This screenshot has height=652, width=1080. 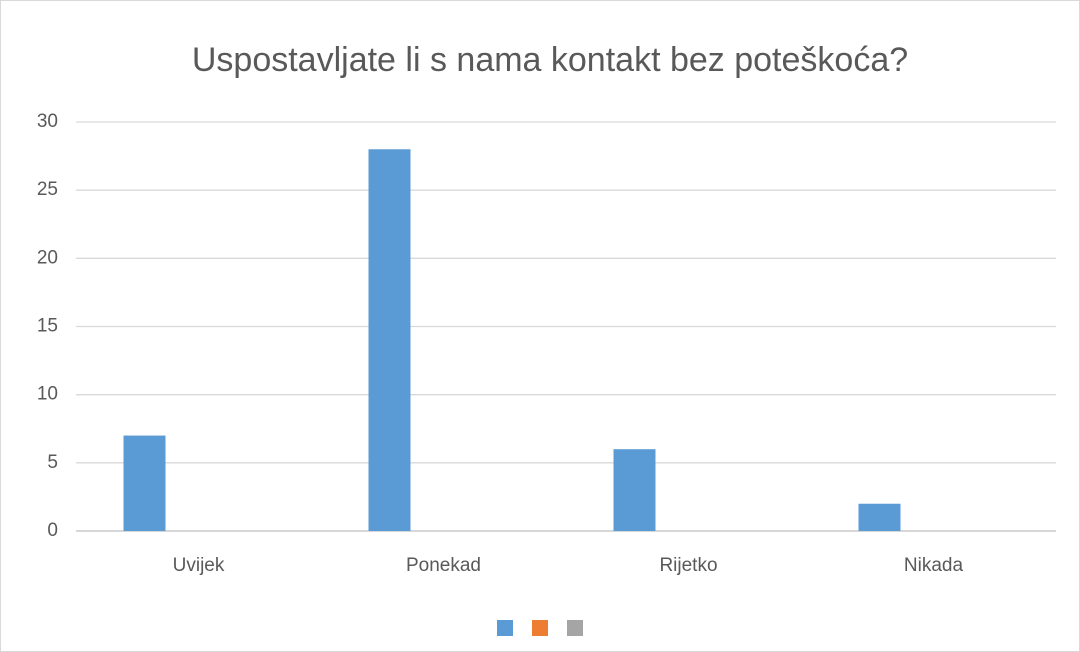 I want to click on y-tick-label: 0, so click(x=52, y=530).